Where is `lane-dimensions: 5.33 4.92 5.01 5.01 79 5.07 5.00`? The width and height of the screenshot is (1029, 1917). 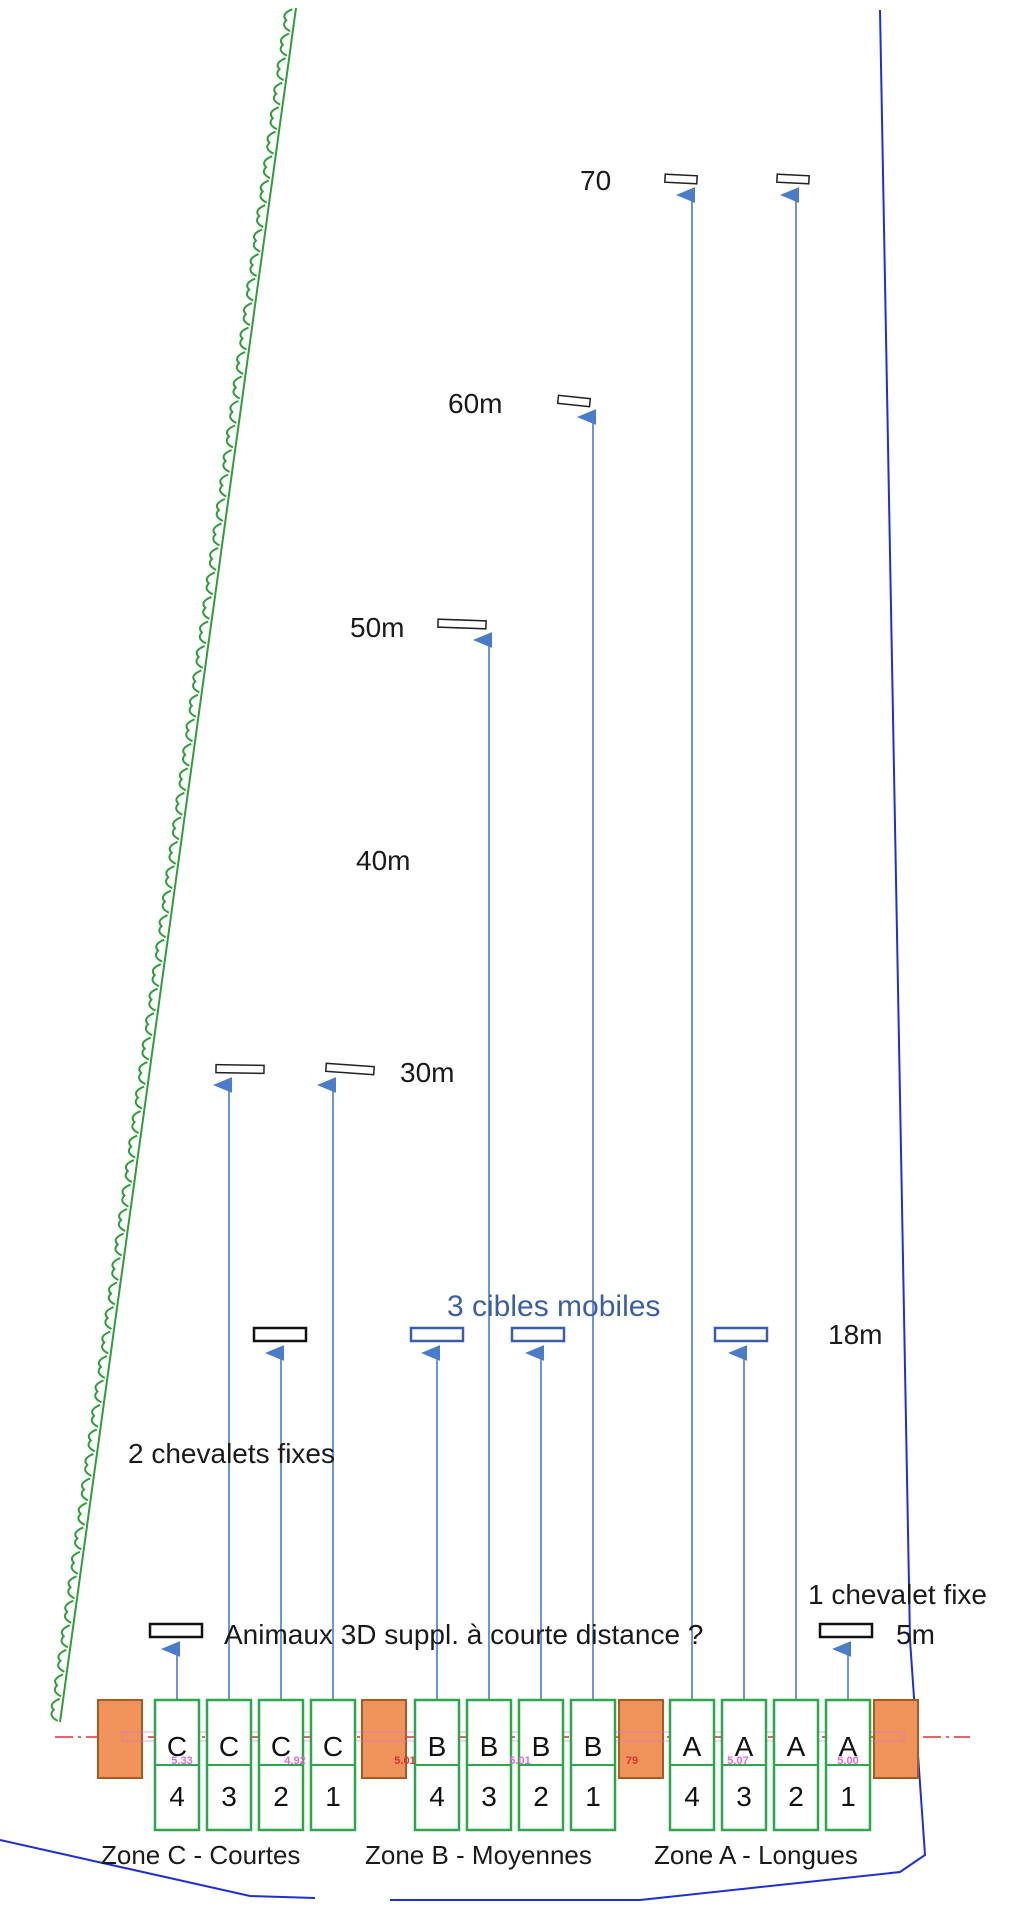
lane-dimensions: 5.33 4.92 5.01 5.01 79 5.07 5.00 is located at coordinates (514, 1761).